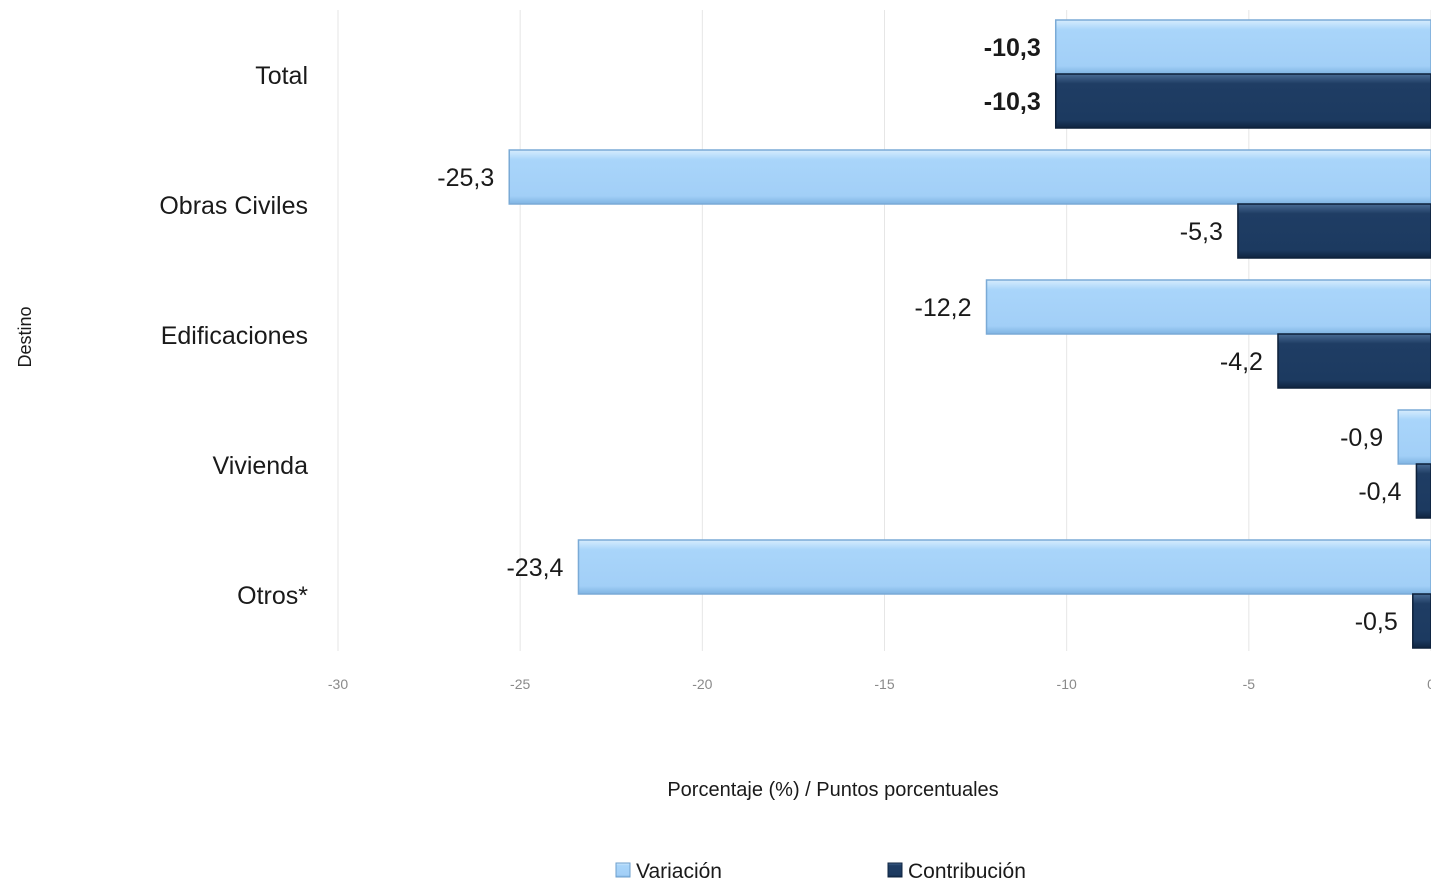 The image size is (1431, 887). What do you see at coordinates (702, 684) in the screenshot?
I see `x-tick-label: -20` at bounding box center [702, 684].